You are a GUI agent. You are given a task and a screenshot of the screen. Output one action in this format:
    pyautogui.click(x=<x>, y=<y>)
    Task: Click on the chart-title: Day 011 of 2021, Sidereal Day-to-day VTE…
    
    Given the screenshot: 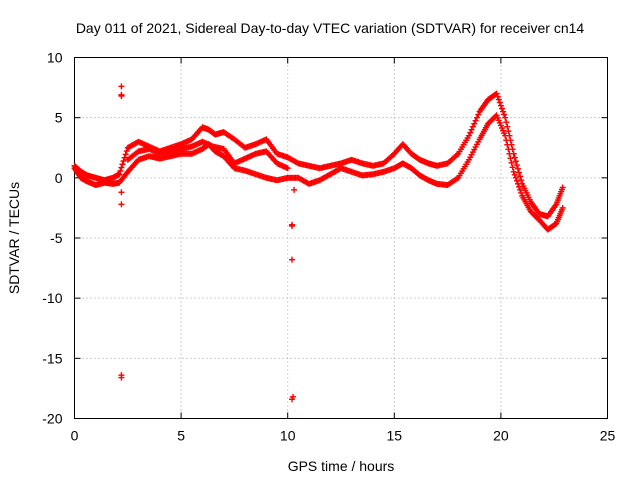 What is the action you would take?
    pyautogui.click(x=330, y=28)
    